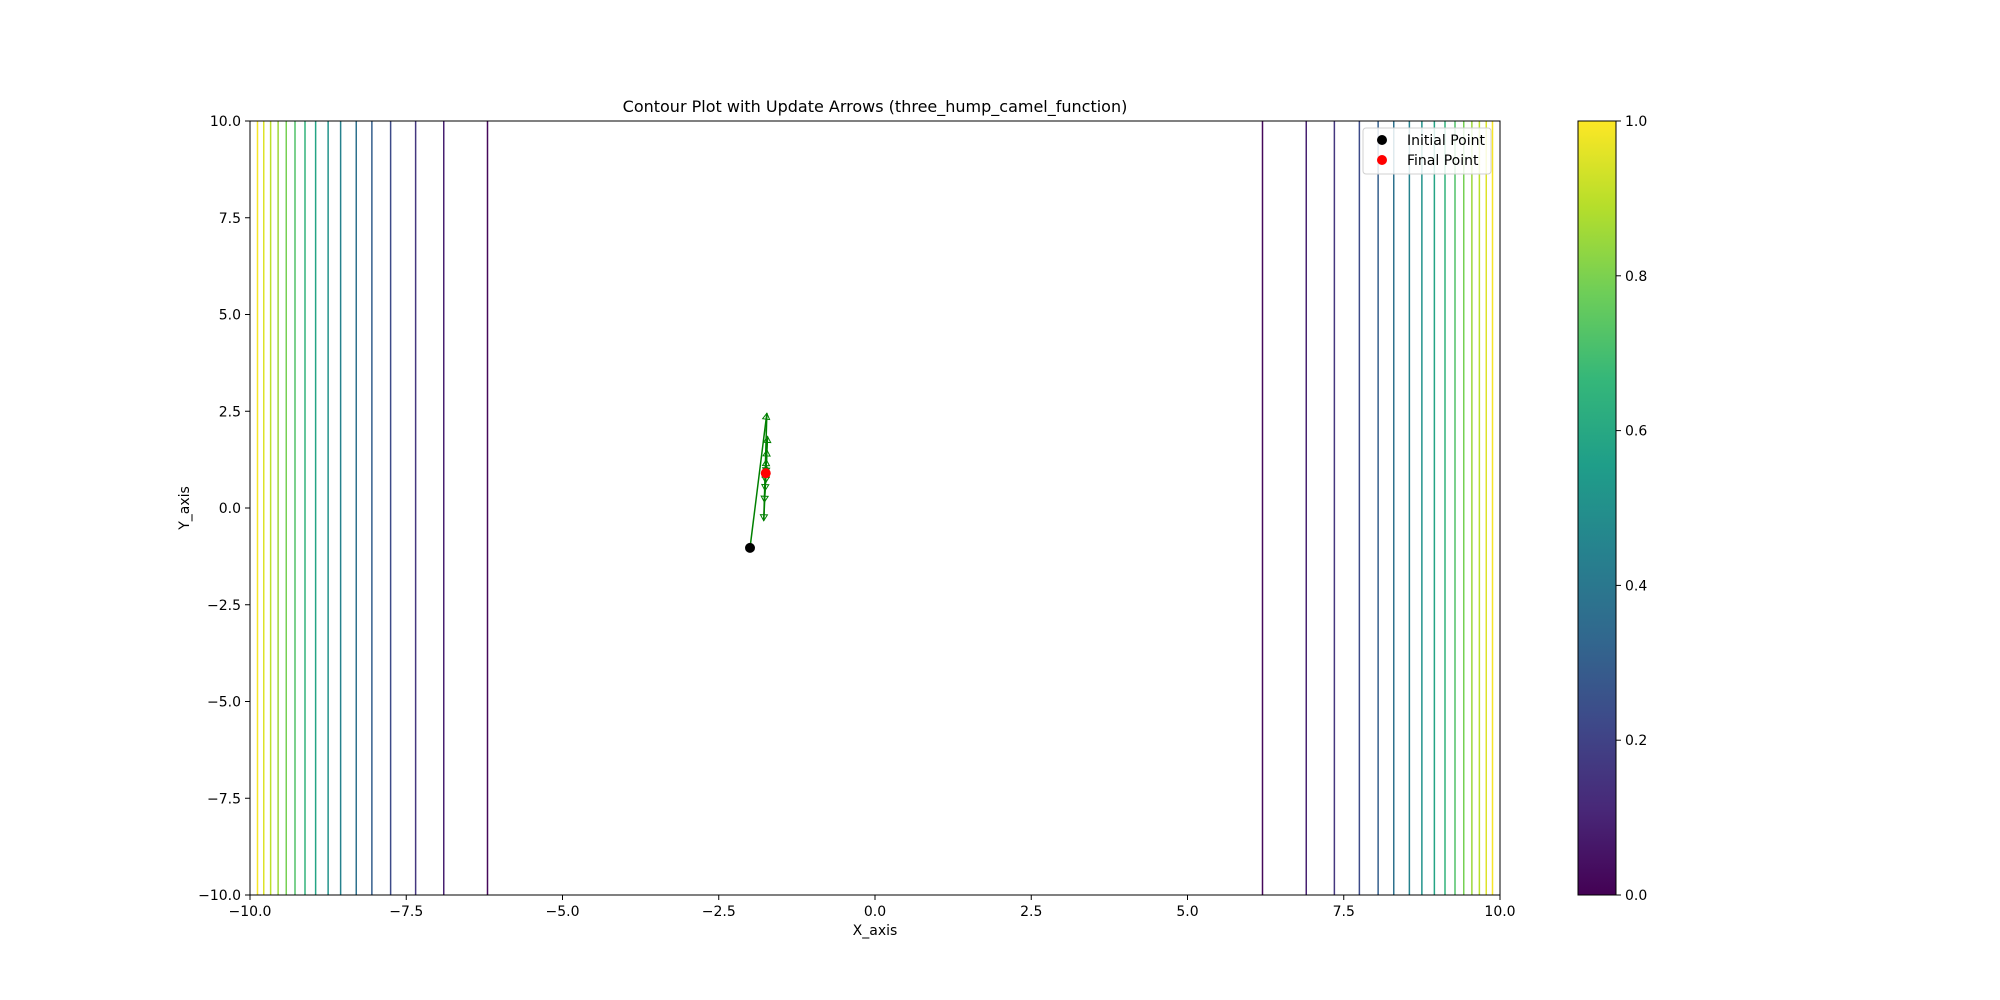 This screenshot has width=2000, height=1000. What do you see at coordinates (1636, 741) in the screenshot?
I see `colorbar-tick-label: 0.2` at bounding box center [1636, 741].